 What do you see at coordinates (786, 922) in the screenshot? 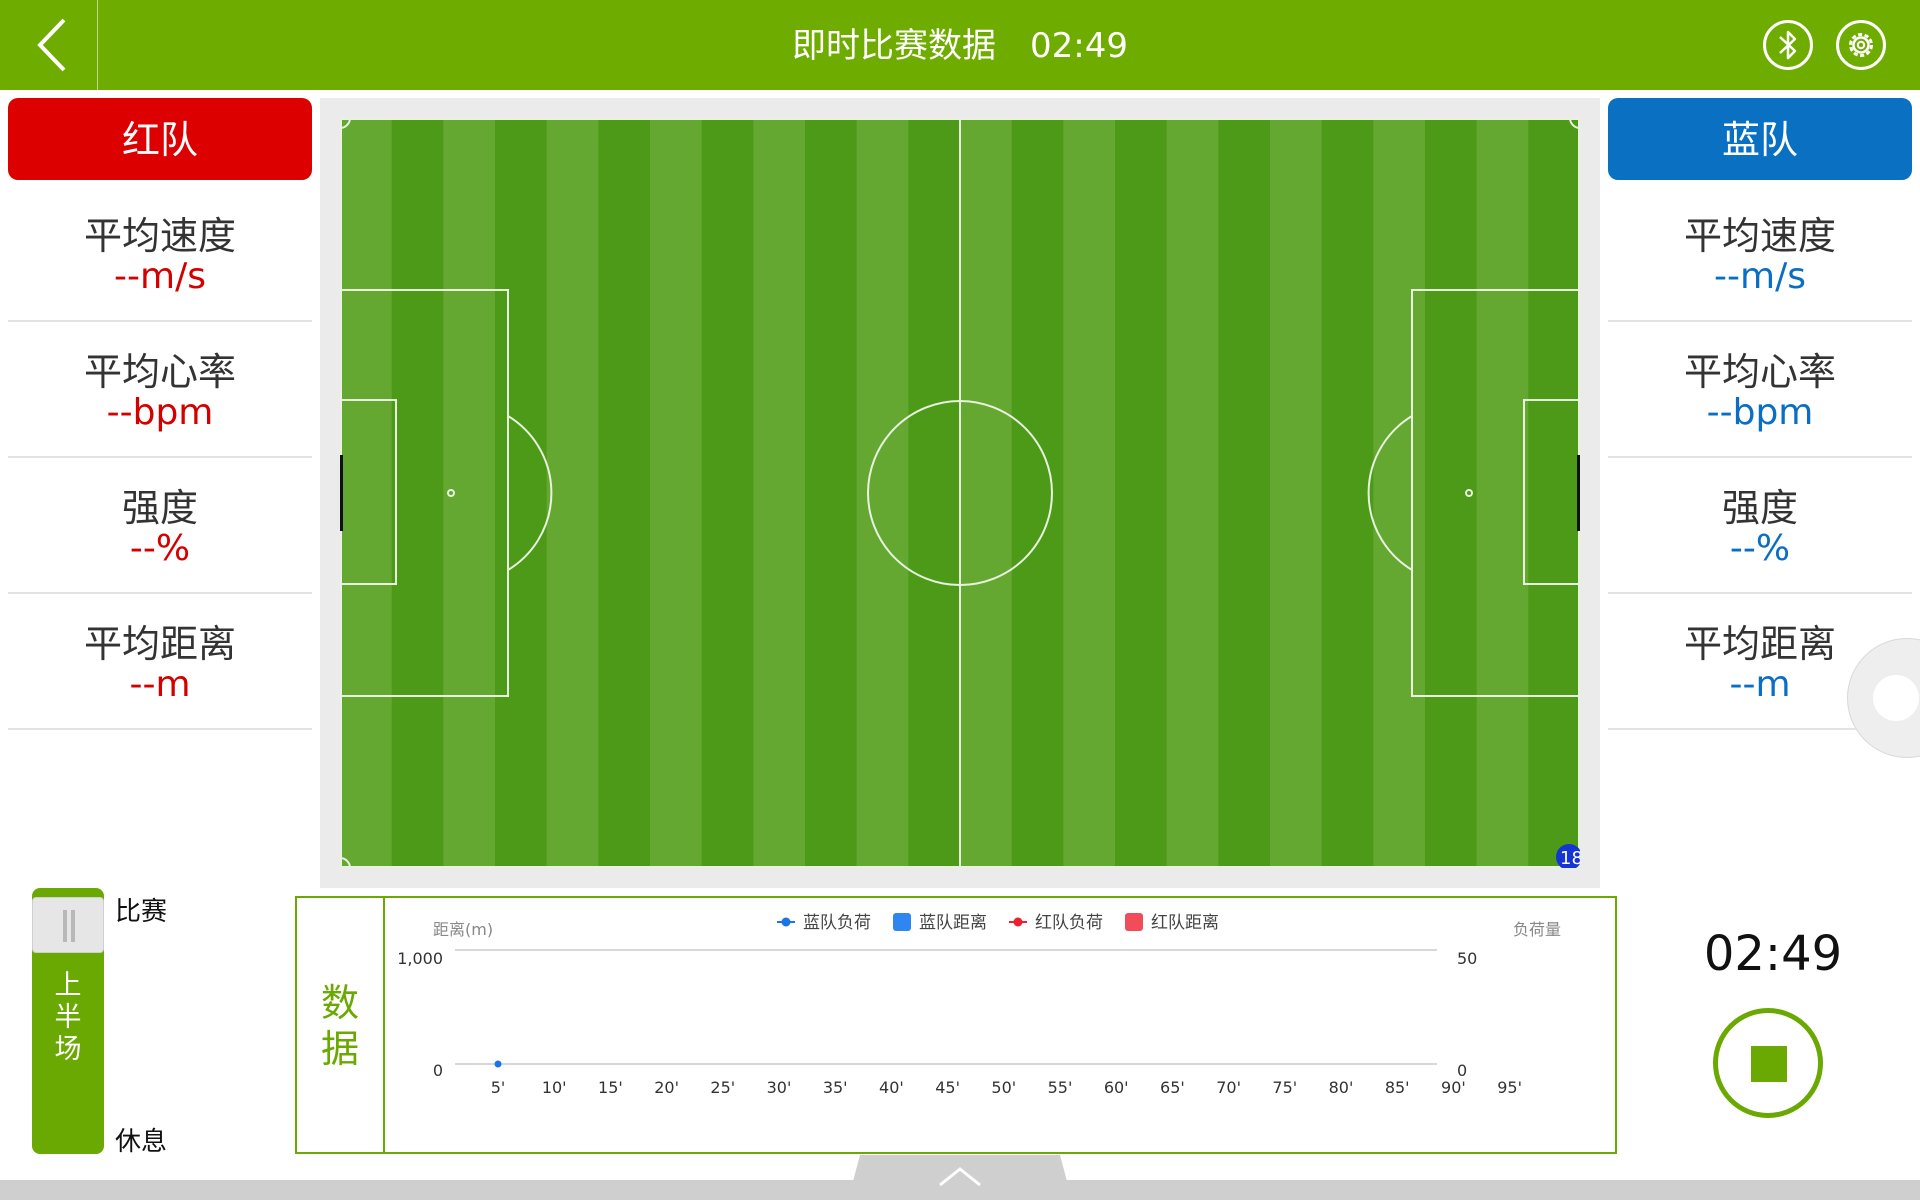
I see `legend-dot-icon` at bounding box center [786, 922].